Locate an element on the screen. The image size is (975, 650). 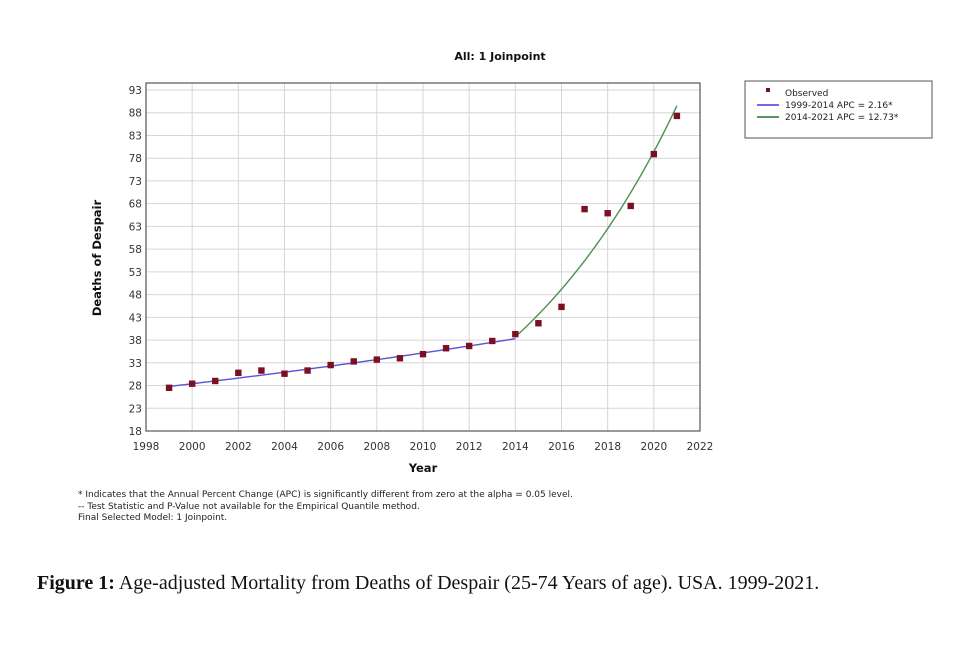
x-tick-label: 2018 is located at coordinates (607, 447).